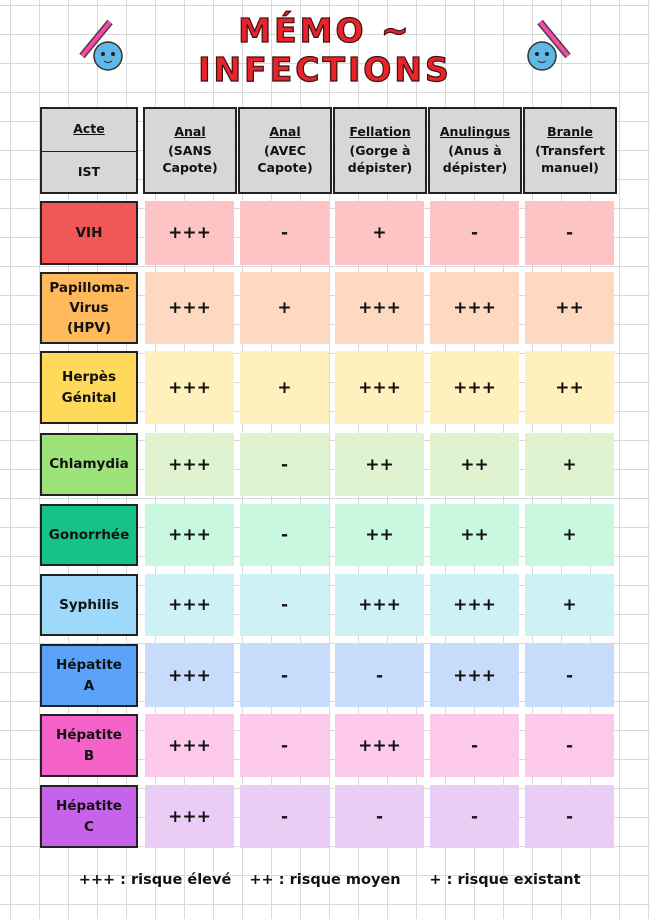 Image resolution: width=650 pixels, height=919 pixels. I want to click on ist-cell: Hépatite C, so click(89, 816).